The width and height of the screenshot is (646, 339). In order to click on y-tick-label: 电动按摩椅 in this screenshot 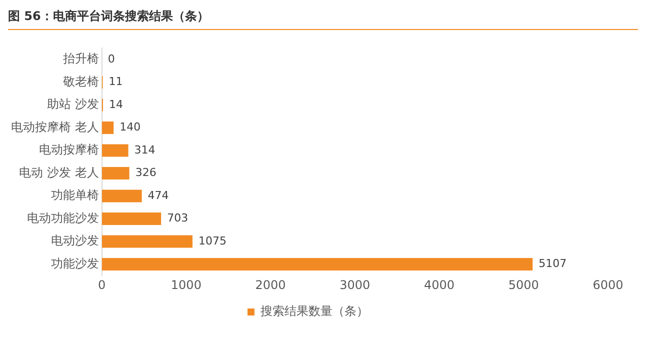, I will do `click(68, 149)`.